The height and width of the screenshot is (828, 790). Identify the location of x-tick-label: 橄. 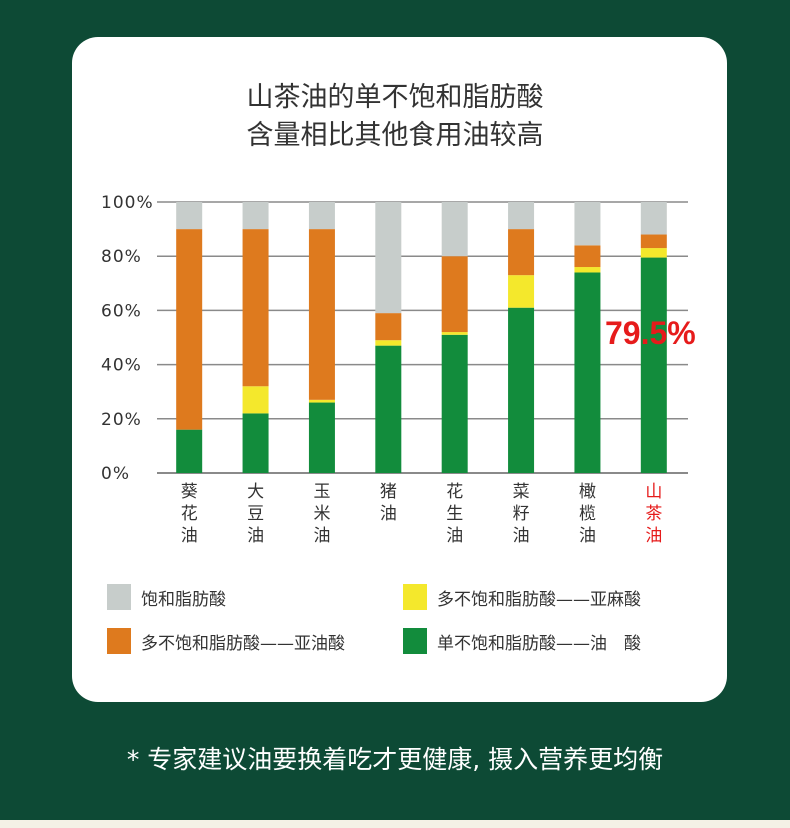
(587, 492).